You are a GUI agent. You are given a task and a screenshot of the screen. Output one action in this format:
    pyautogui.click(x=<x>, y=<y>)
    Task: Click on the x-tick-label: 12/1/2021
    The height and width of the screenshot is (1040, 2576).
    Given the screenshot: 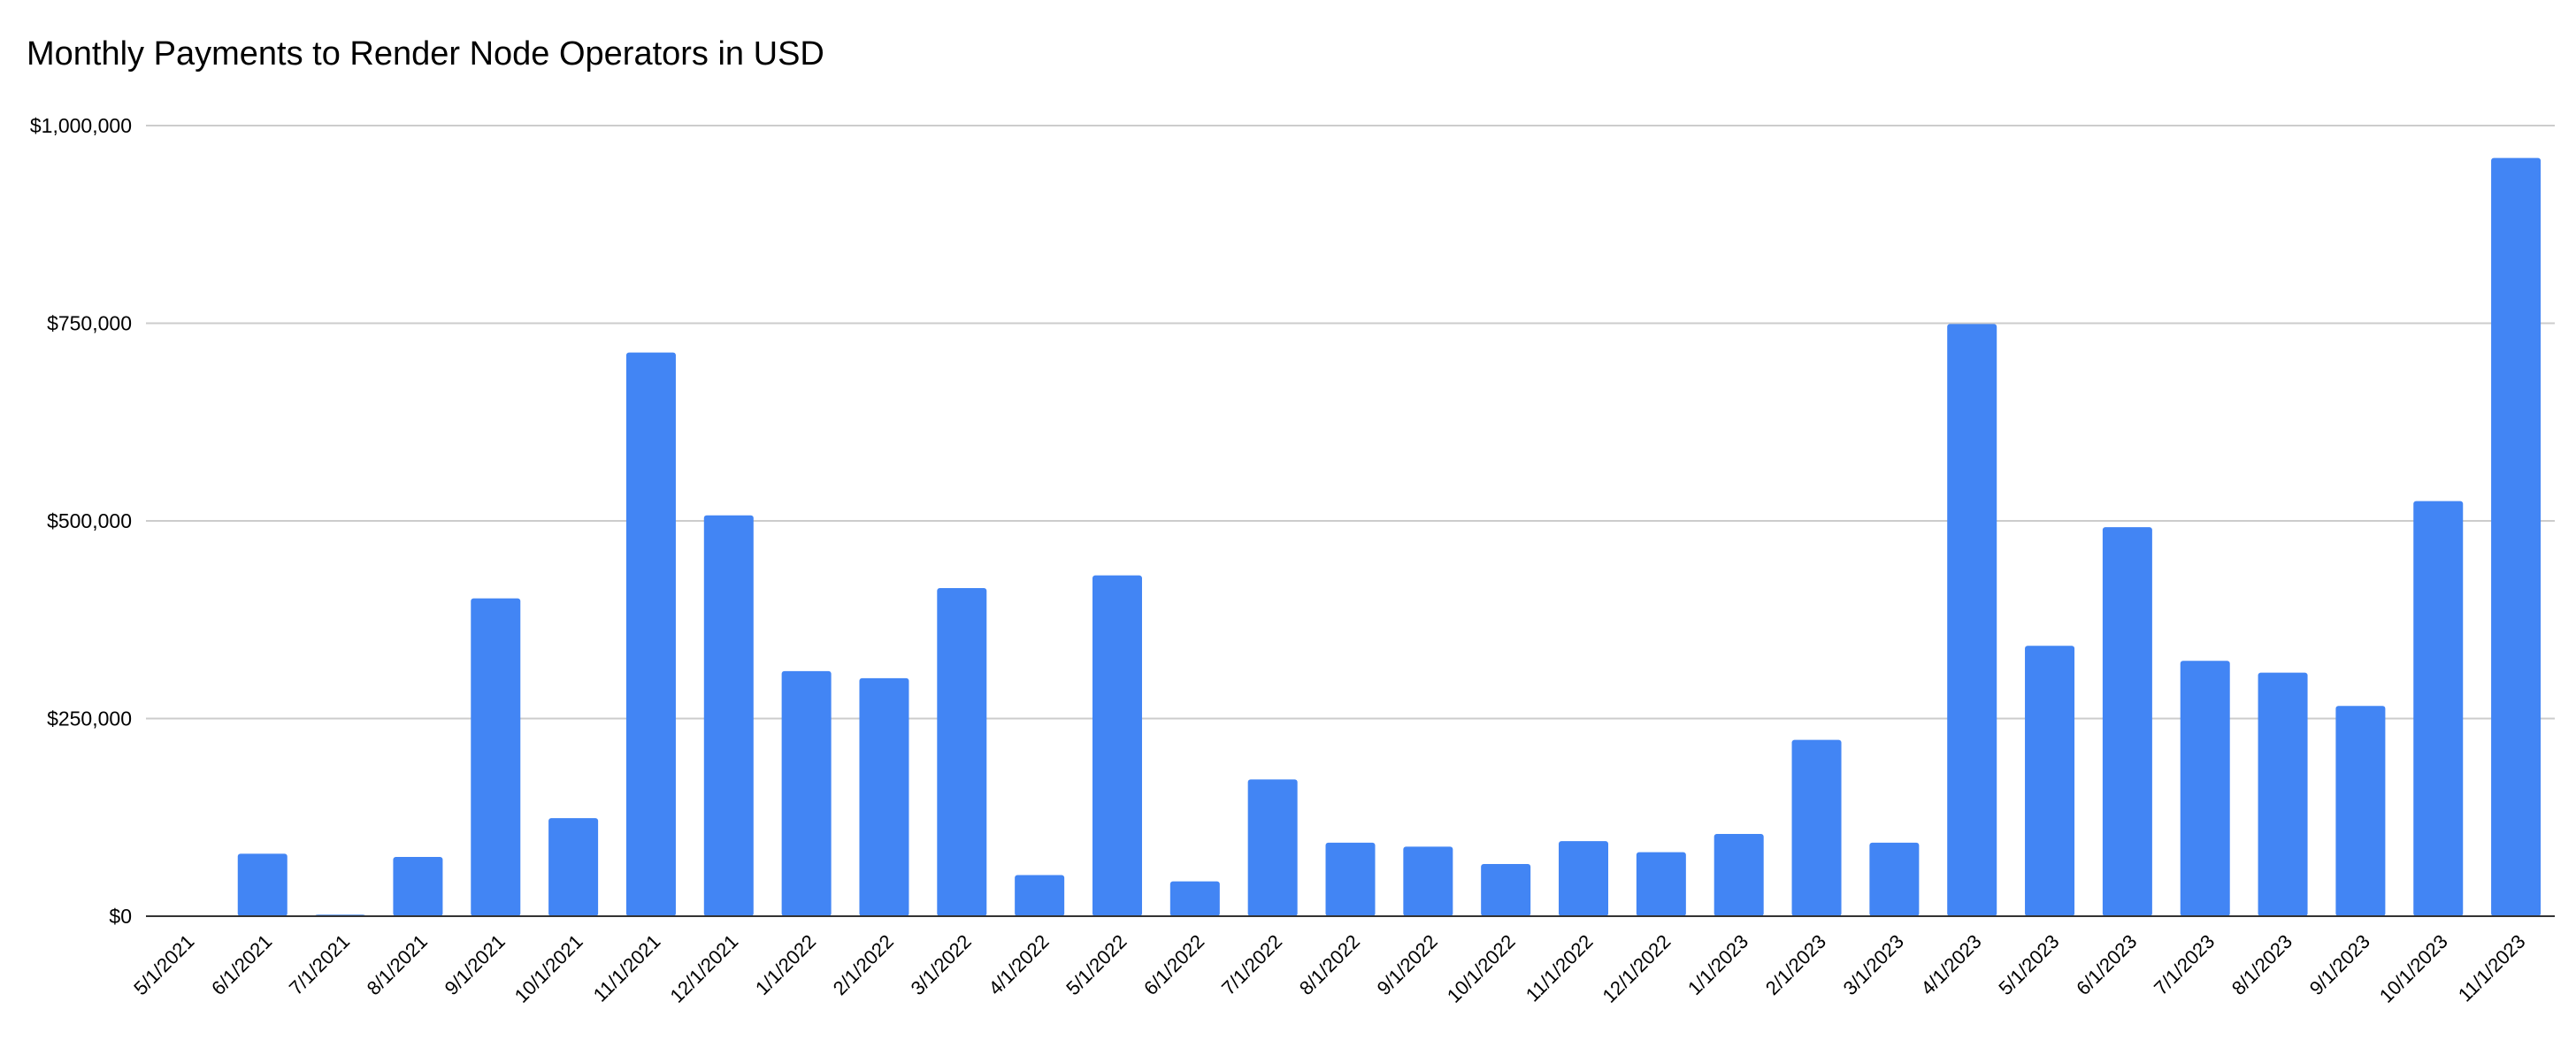 What is the action you would take?
    pyautogui.click(x=703, y=969)
    